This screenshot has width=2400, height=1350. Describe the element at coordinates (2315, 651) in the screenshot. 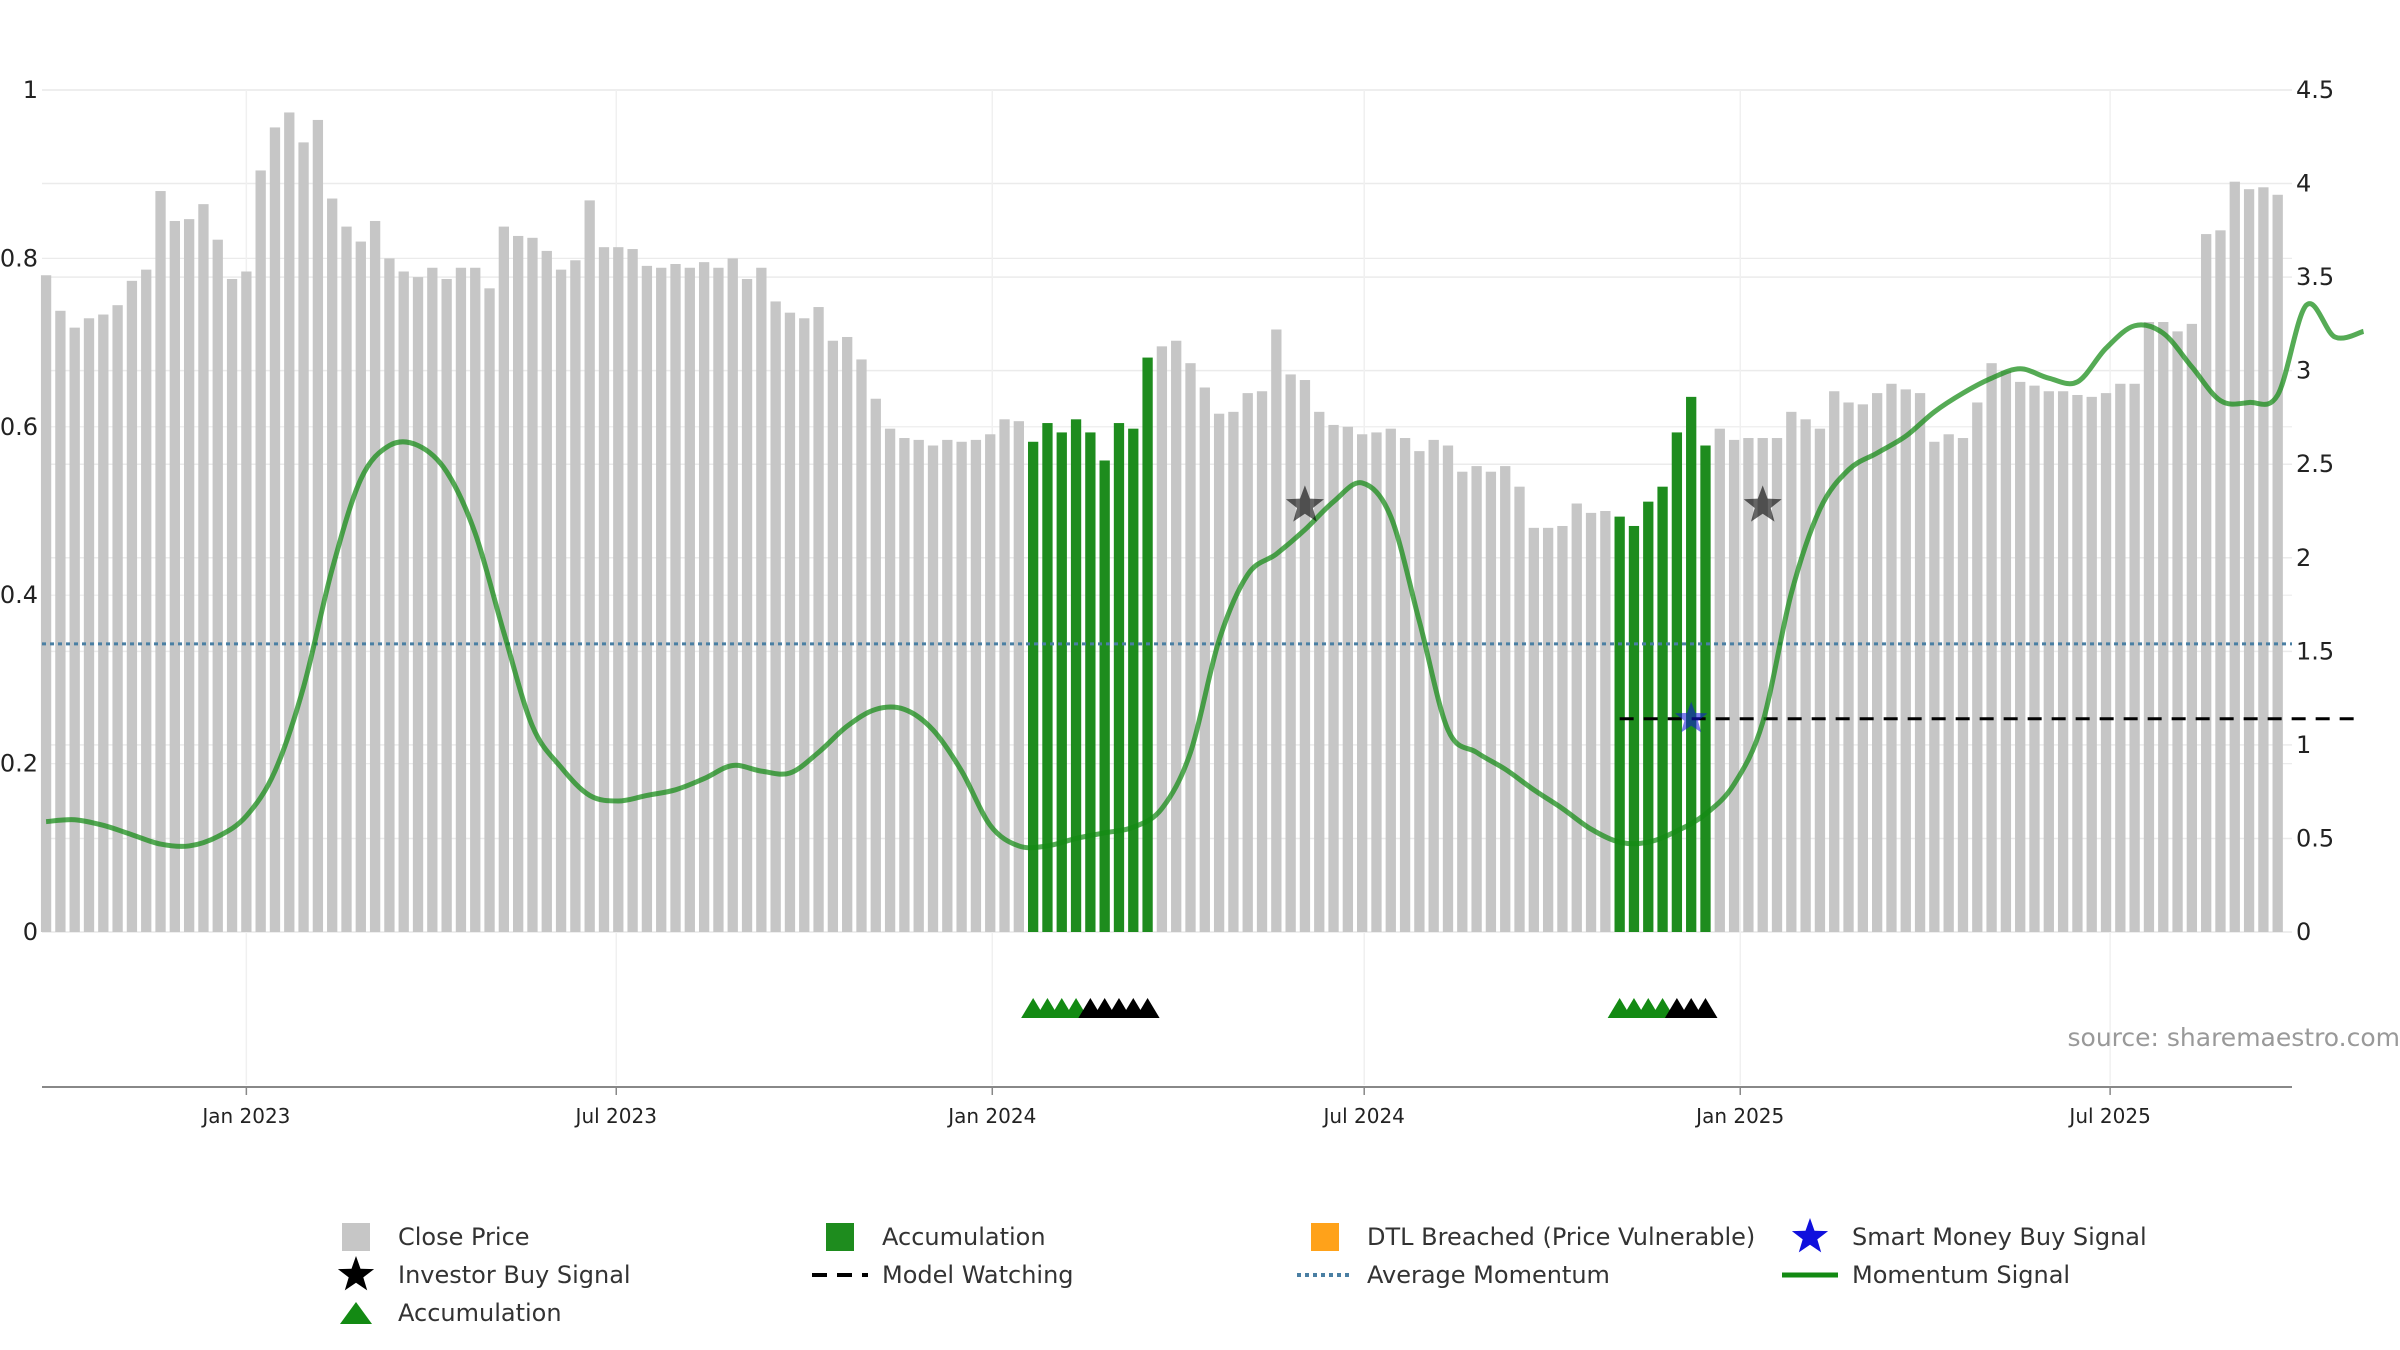

I see `right-y-tick-label: 1.5` at that location.